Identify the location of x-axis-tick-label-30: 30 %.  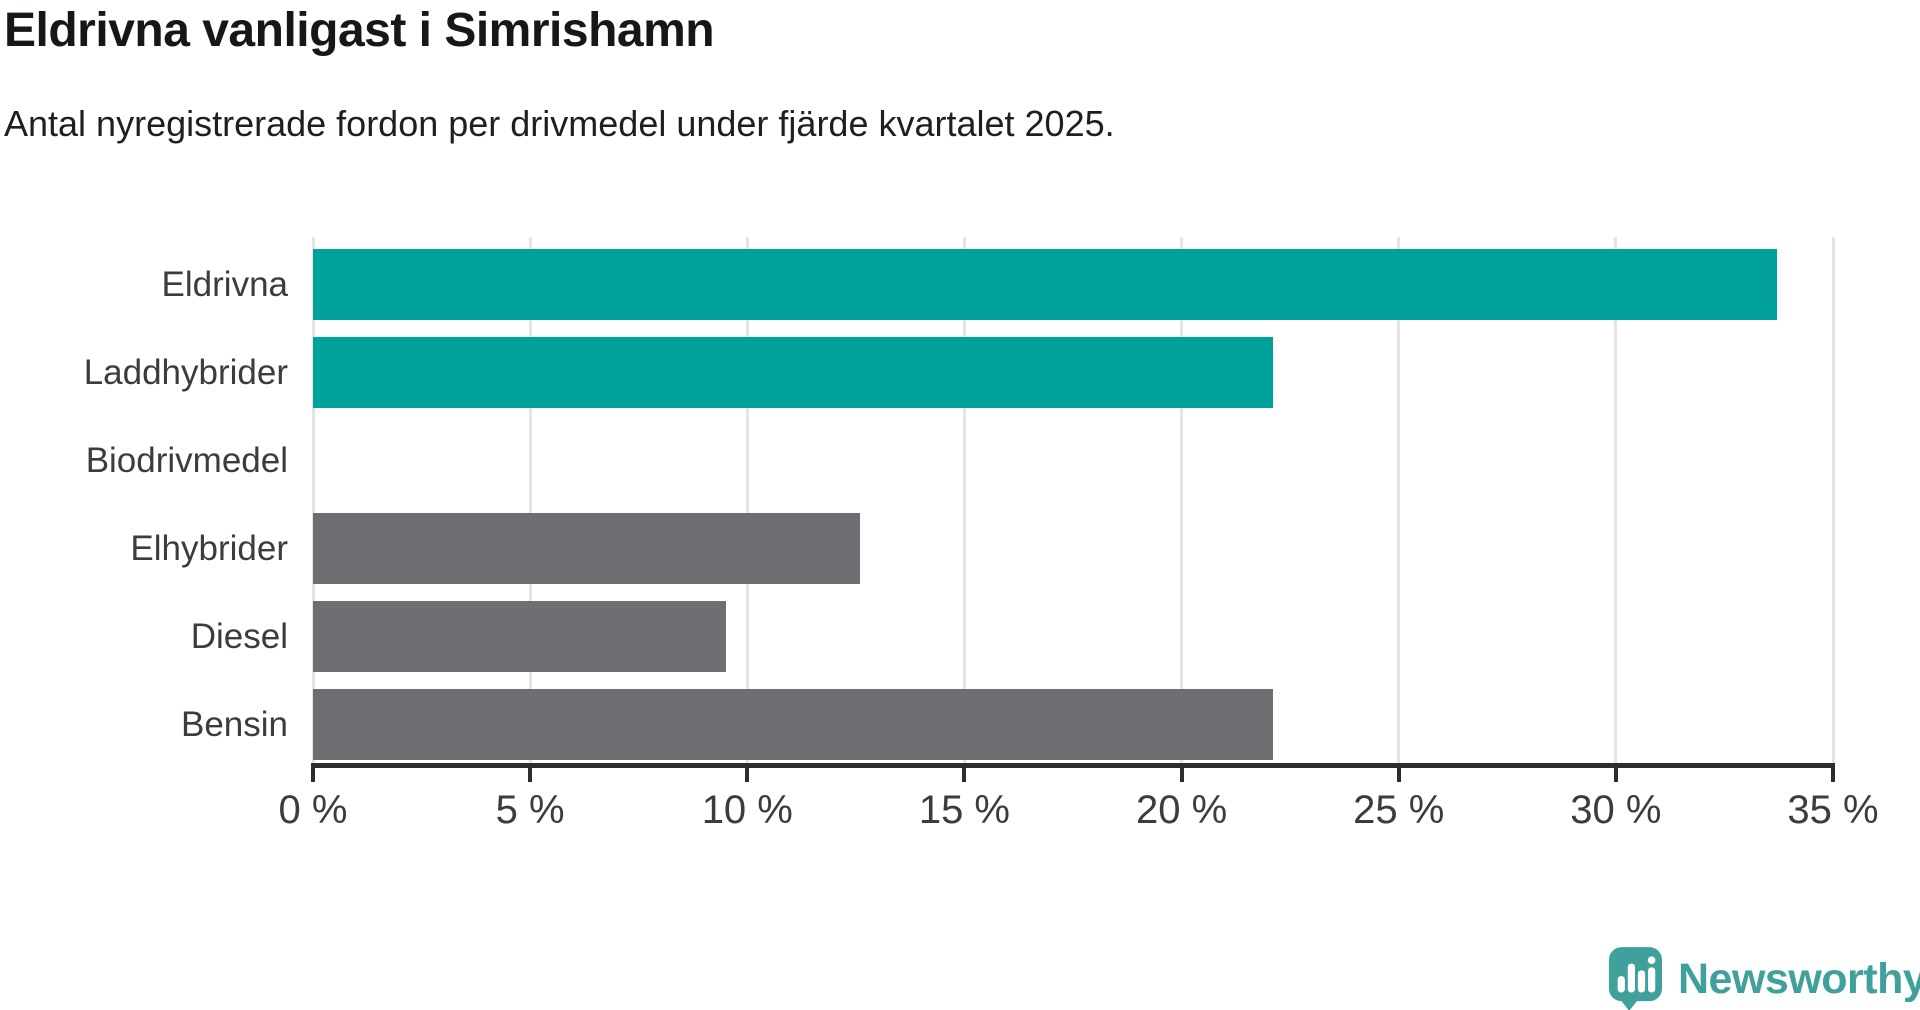
(1616, 810).